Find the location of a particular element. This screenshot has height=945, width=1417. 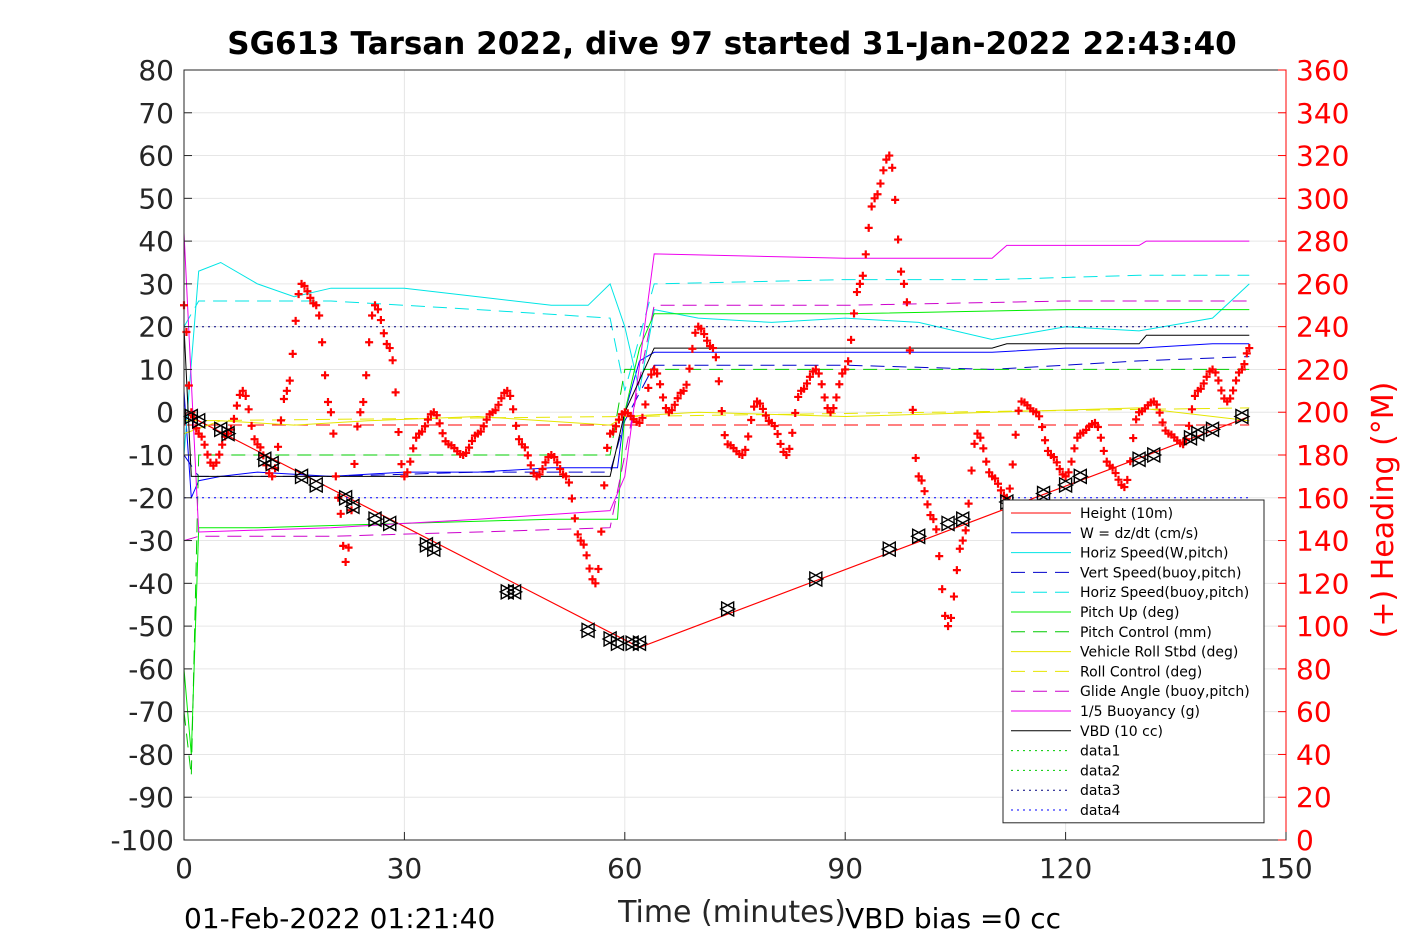

left-tick-label: -40 is located at coordinates (151, 583).